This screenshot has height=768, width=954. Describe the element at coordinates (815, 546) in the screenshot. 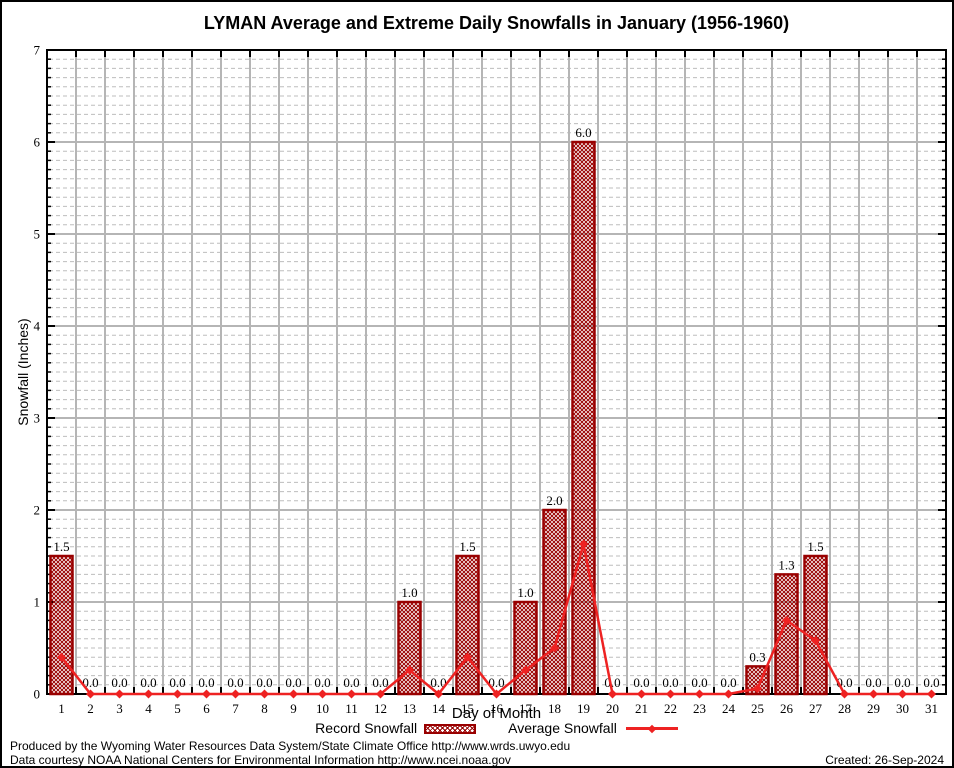

I see `bar-value-day-27: 1.5` at that location.